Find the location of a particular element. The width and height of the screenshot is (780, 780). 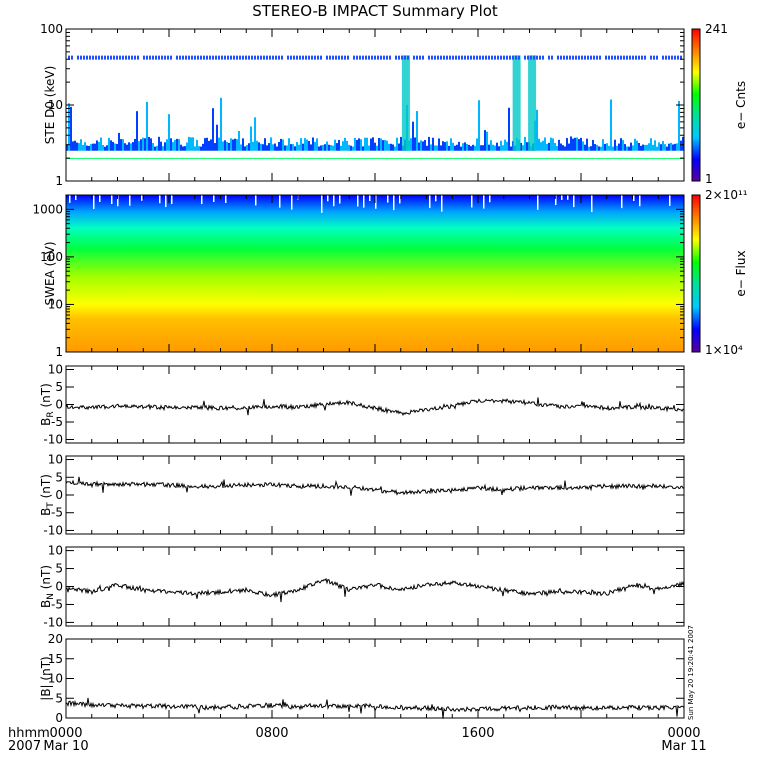

bn-ytick-label-2: 0 is located at coordinates (59, 587).